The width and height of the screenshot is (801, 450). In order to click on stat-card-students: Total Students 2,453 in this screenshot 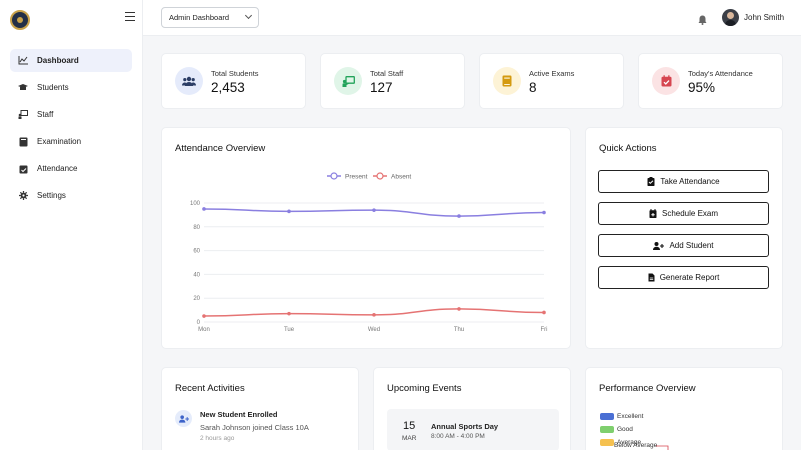, I will do `click(233, 81)`.